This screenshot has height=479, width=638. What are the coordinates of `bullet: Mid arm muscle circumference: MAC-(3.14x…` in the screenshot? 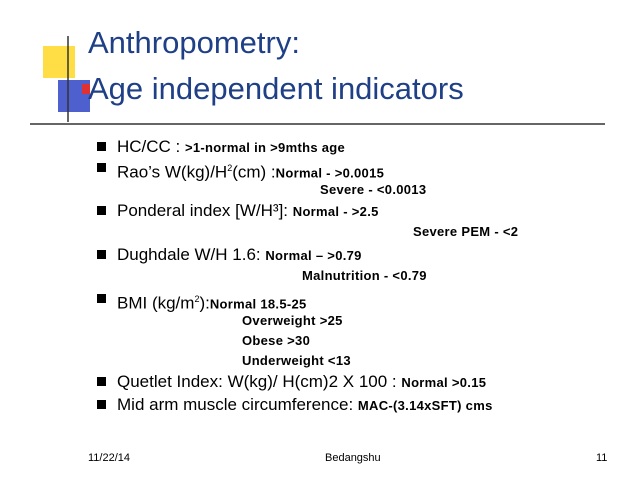 It's located at (305, 405).